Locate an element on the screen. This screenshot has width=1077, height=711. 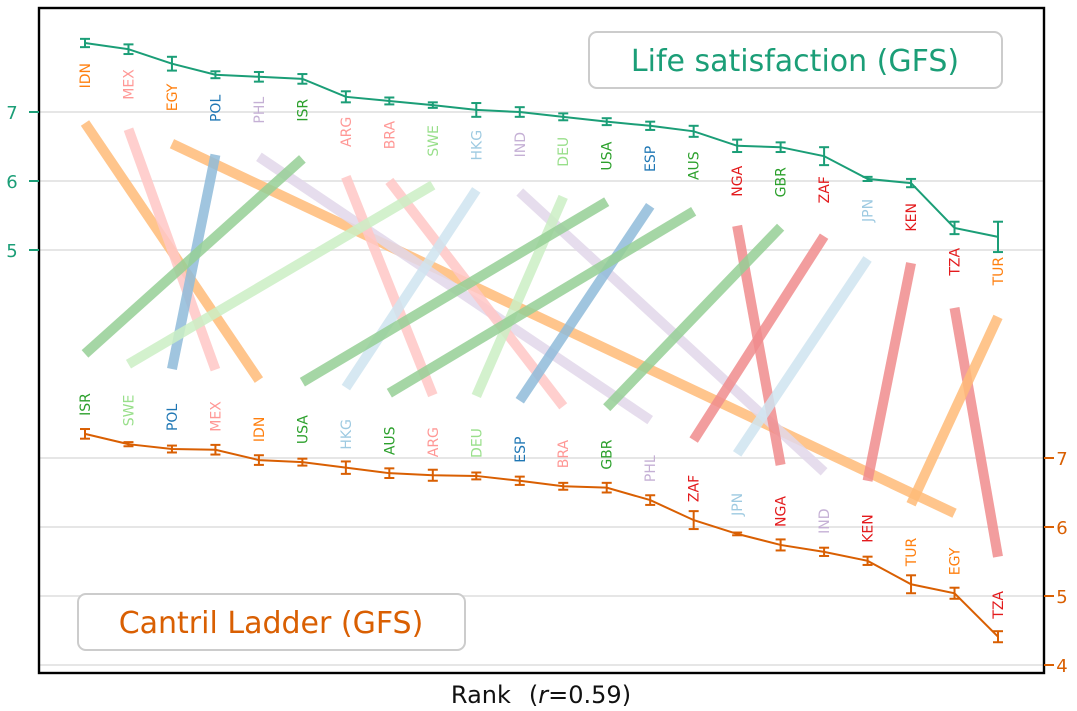
top-country-label-SWE: SWE is located at coordinates (434, 141).